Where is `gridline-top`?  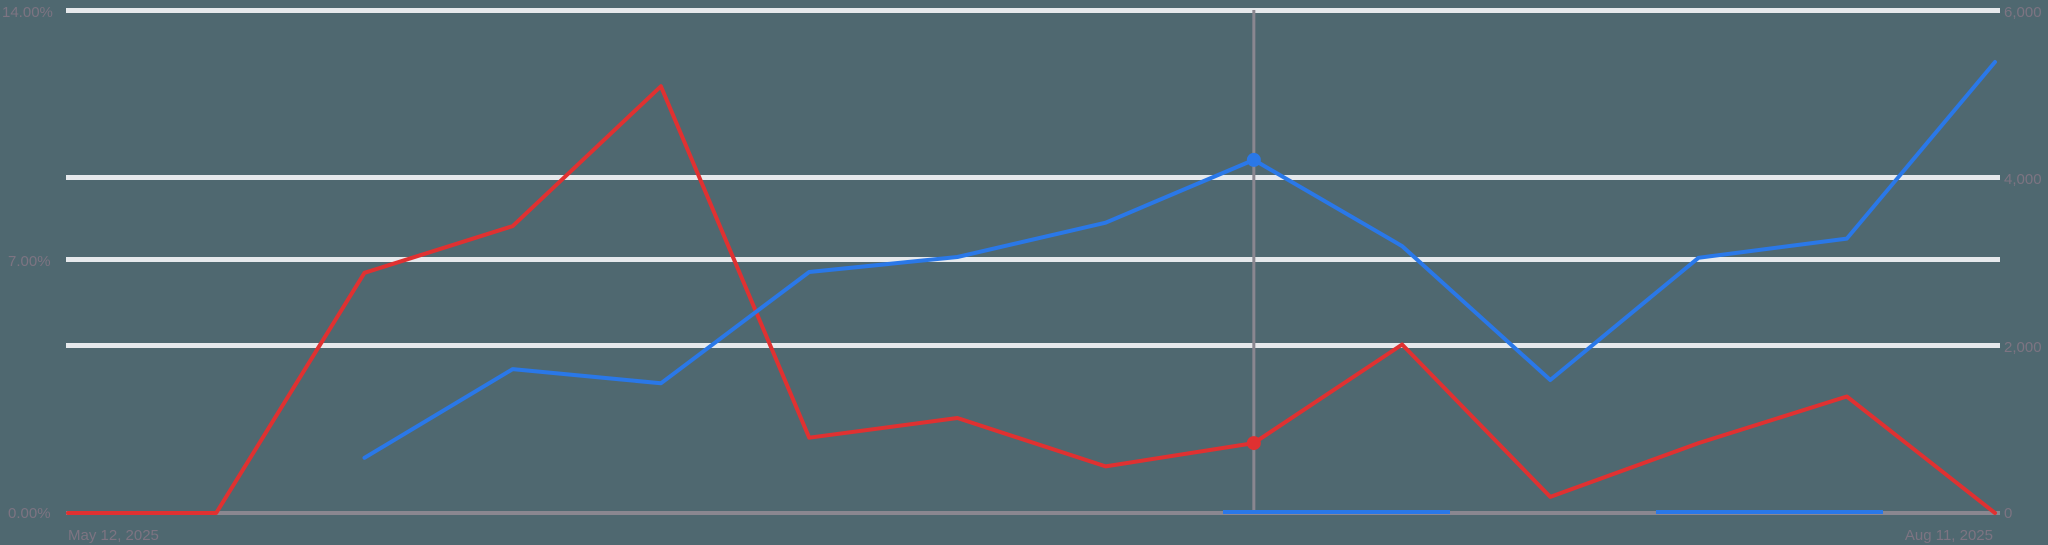
gridline-top is located at coordinates (1033, 10).